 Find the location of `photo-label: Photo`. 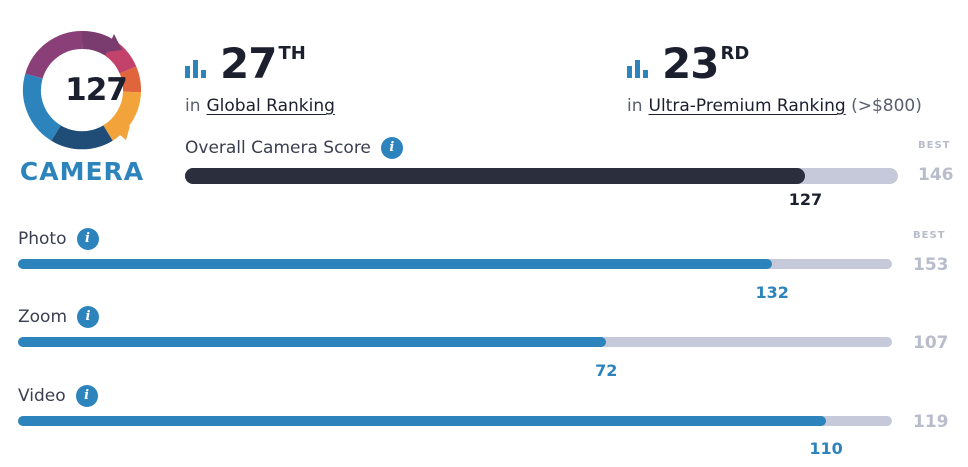

photo-label: Photo is located at coordinates (42, 239).